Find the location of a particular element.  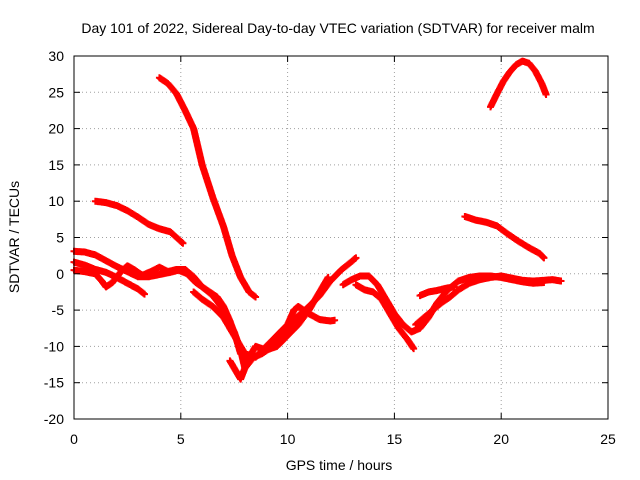

x-tick-label: 20 is located at coordinates (501, 439).